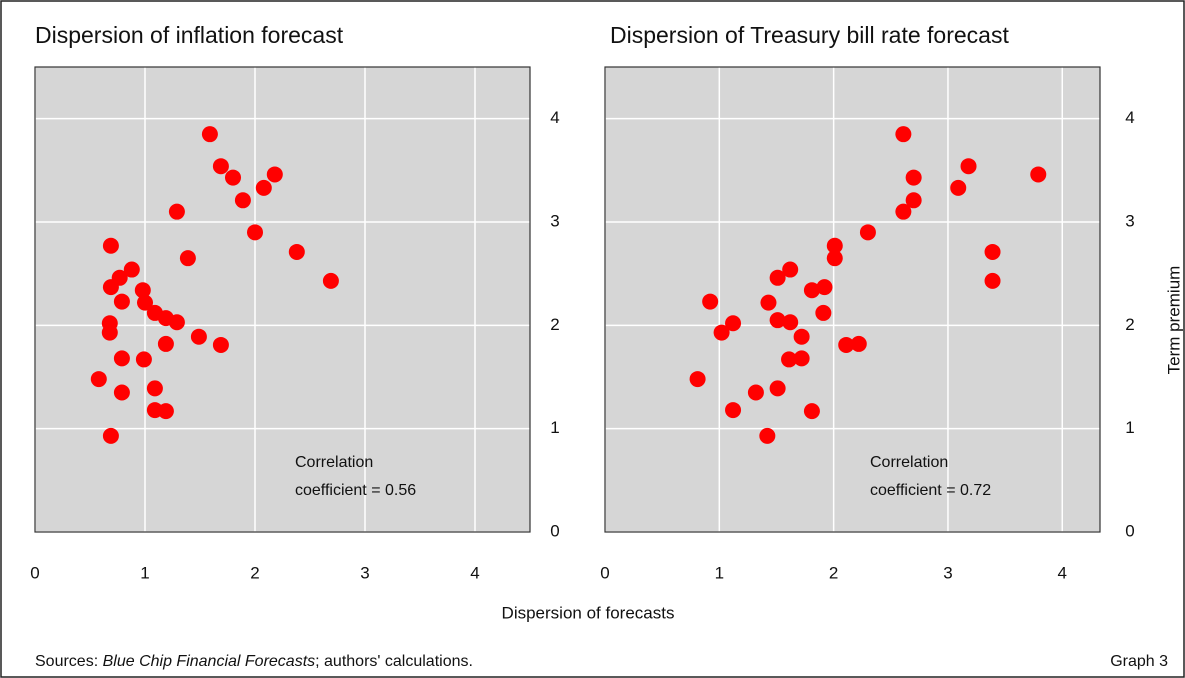 The height and width of the screenshot is (678, 1185). Describe the element at coordinates (209, 661) in the screenshot. I see `source-text: Blue Chip Financial Forecasts` at that location.